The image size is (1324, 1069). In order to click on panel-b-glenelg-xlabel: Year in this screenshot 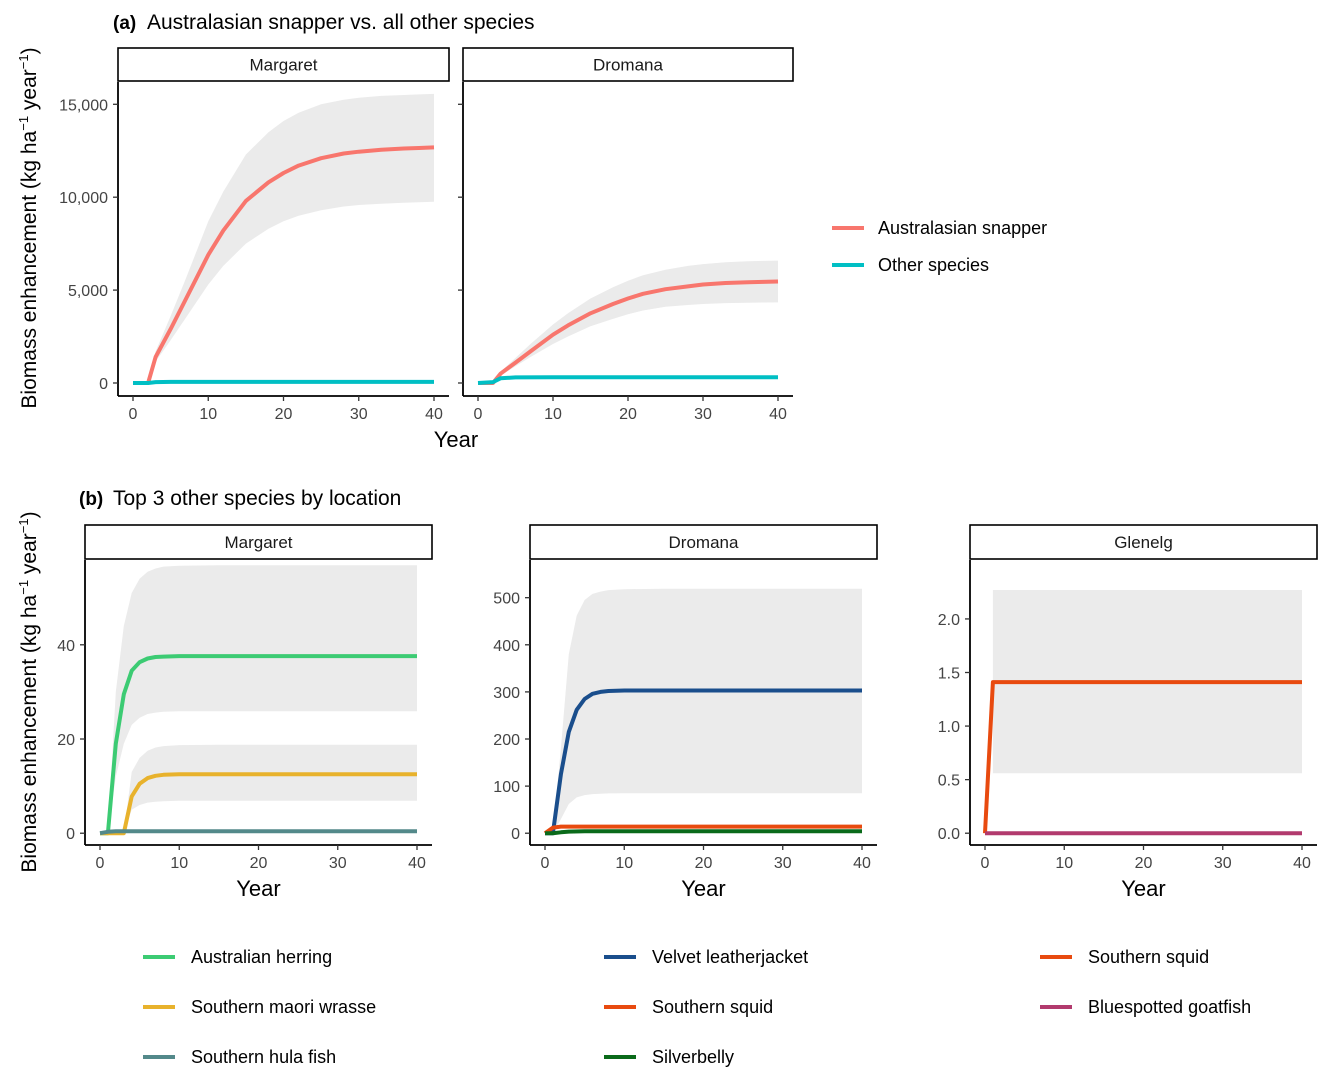, I will do `click(1143, 888)`.